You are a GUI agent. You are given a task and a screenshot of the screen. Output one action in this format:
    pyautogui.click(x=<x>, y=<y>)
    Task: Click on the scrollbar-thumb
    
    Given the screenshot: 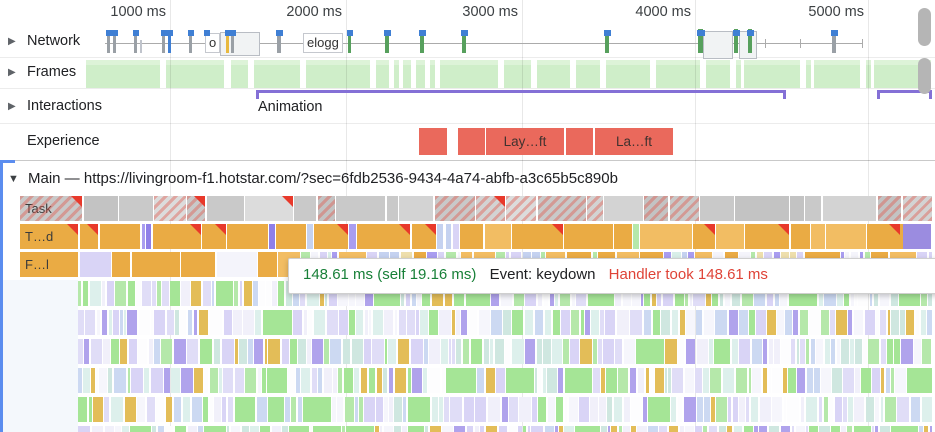 What is the action you would take?
    pyautogui.click(x=924, y=76)
    